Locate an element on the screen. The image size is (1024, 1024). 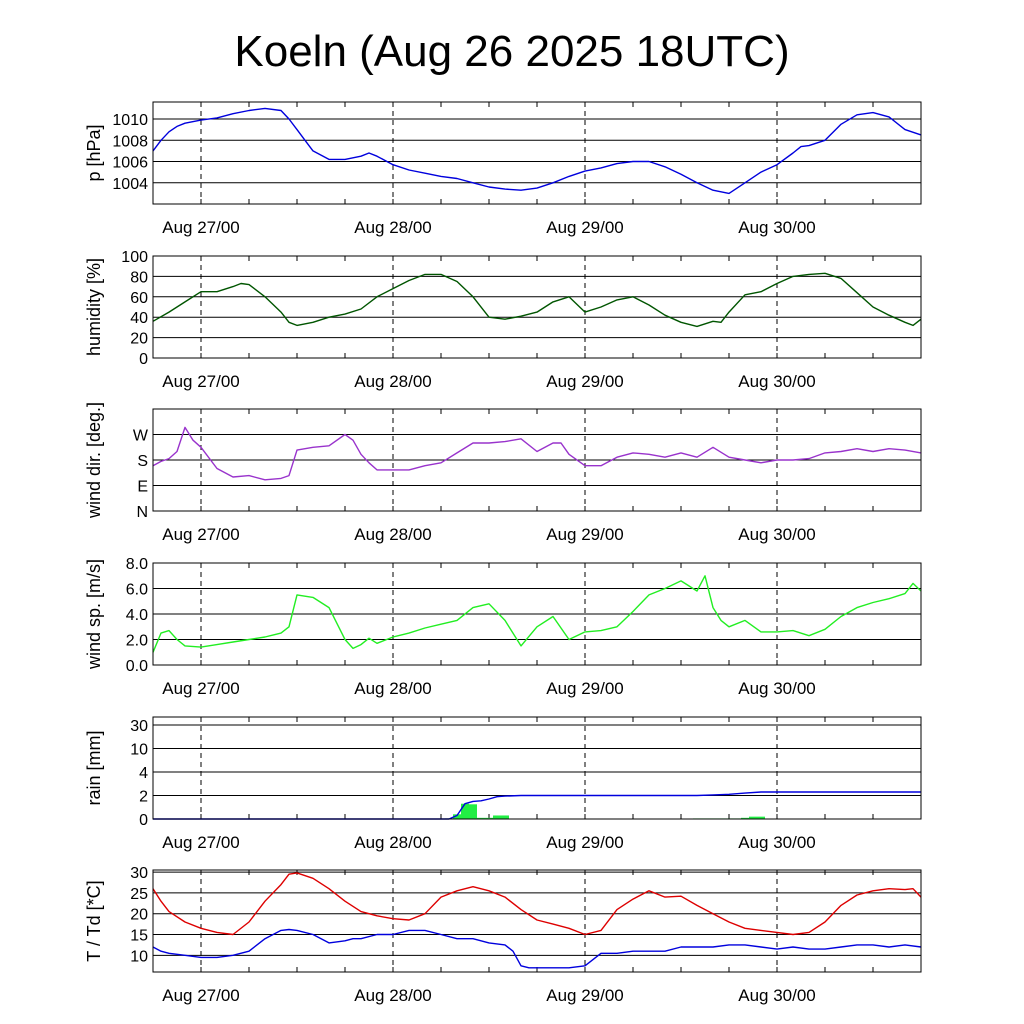
rain-xtick-label: Aug 27/00 is located at coordinates (201, 842).